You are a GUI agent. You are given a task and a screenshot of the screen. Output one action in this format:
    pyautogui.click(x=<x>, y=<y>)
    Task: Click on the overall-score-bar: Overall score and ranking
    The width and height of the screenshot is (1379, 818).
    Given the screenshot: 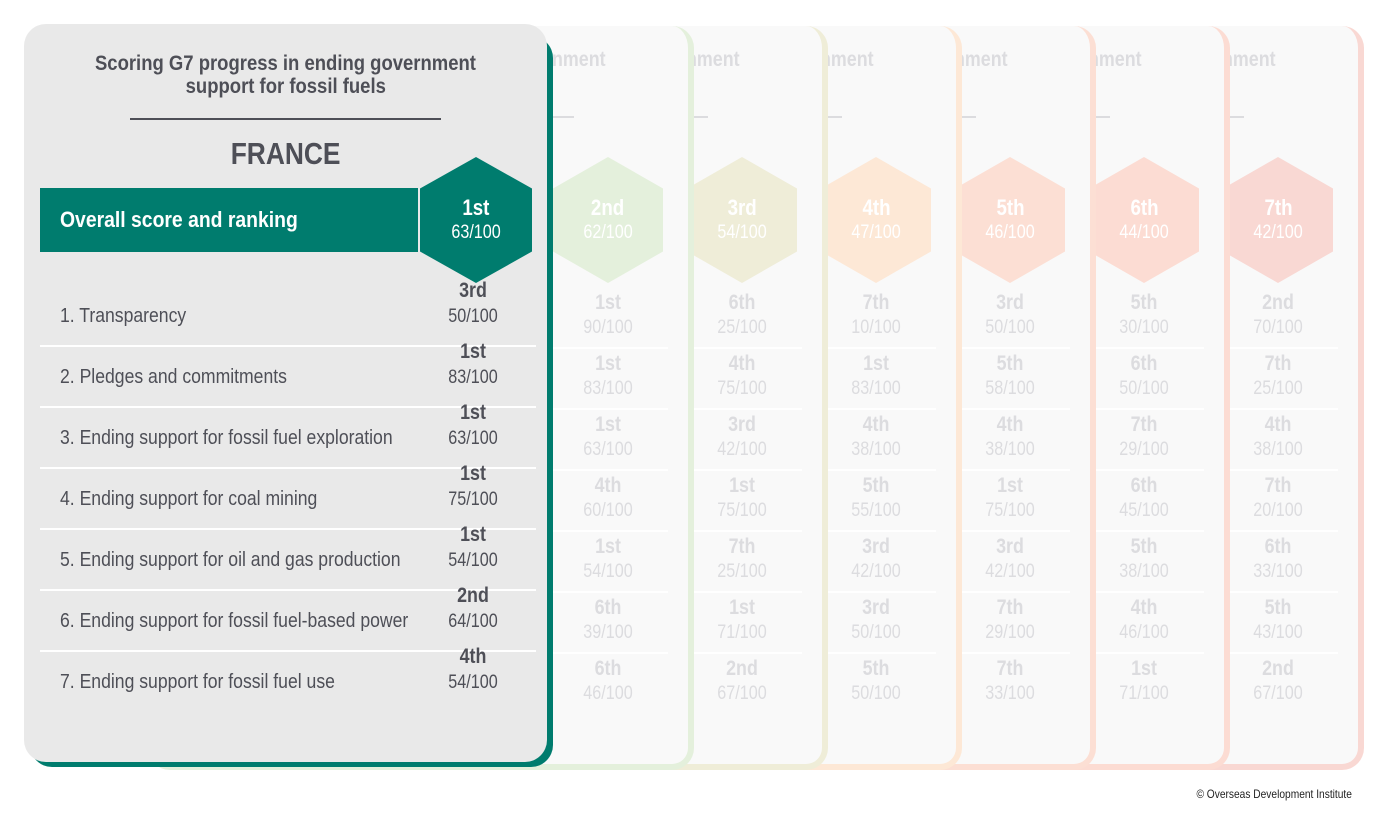 What is the action you would take?
    pyautogui.click(x=229, y=220)
    